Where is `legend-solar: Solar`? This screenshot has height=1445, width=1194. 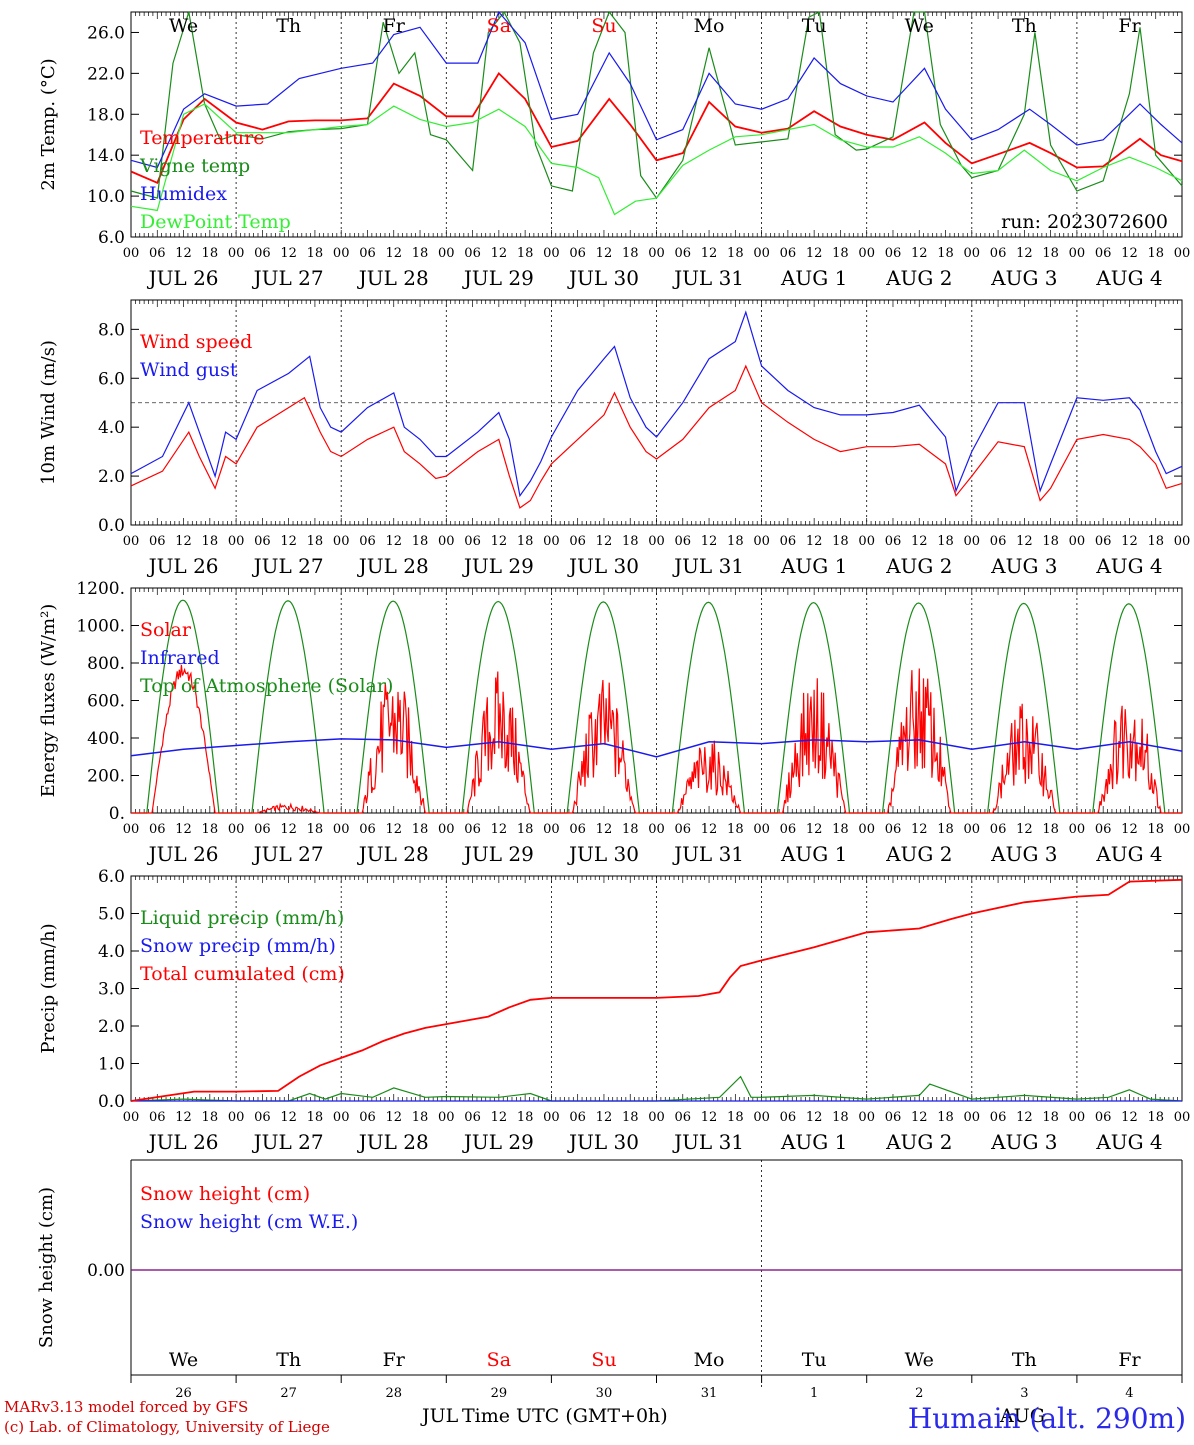 legend-solar: Solar is located at coordinates (166, 630).